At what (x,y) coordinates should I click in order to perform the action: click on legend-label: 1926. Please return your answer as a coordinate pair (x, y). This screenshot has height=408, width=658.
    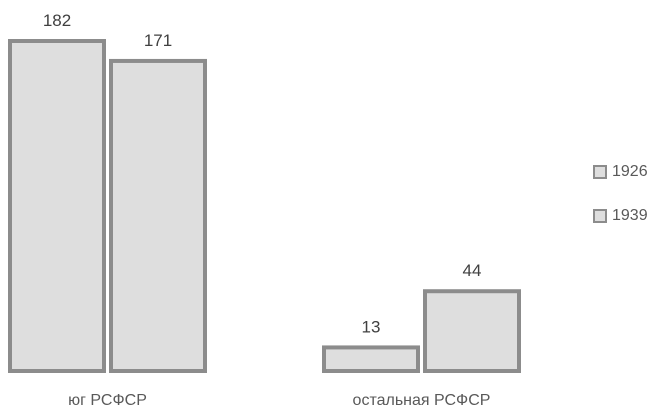
    Looking at the image, I should click on (630, 171).